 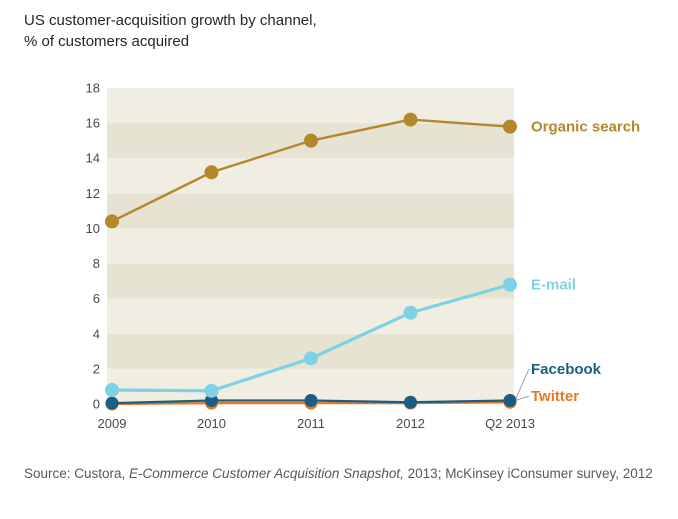 What do you see at coordinates (510, 423) in the screenshot?
I see `x-tick-label: Q2 2013` at bounding box center [510, 423].